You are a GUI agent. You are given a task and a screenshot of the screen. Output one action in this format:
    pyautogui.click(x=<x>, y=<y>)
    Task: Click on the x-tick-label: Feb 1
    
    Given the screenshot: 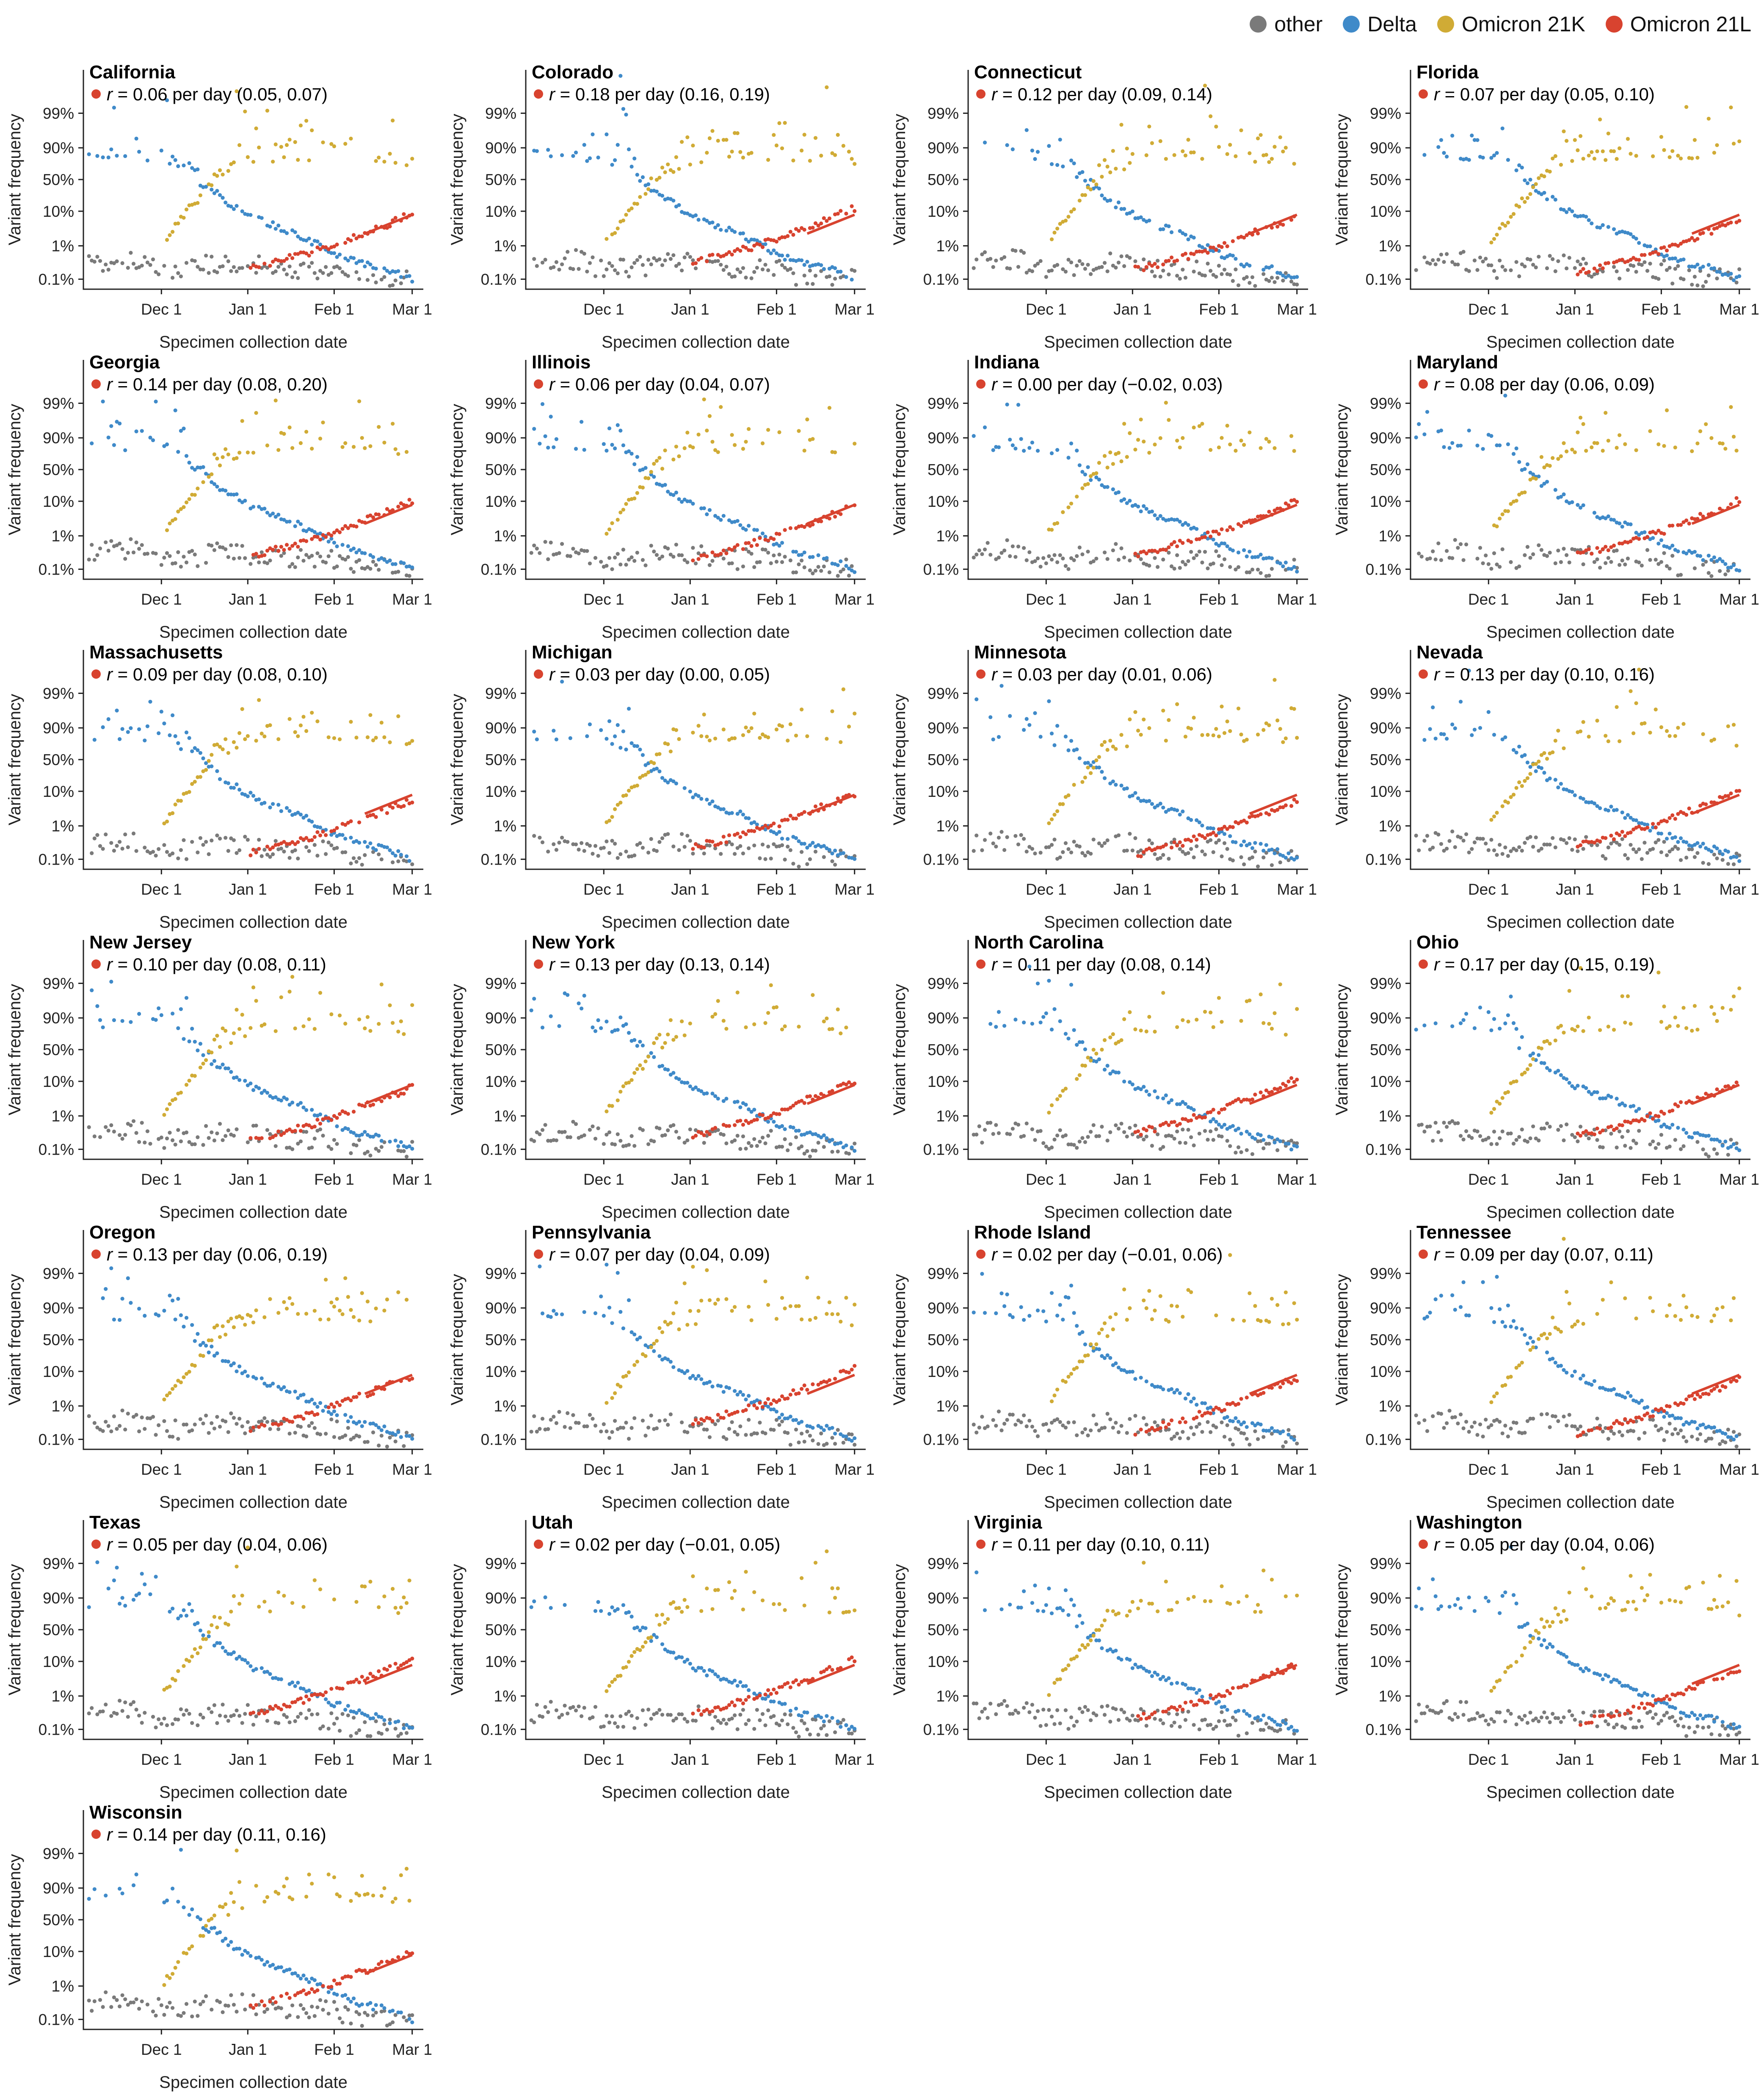 What is the action you would take?
    pyautogui.click(x=334, y=890)
    